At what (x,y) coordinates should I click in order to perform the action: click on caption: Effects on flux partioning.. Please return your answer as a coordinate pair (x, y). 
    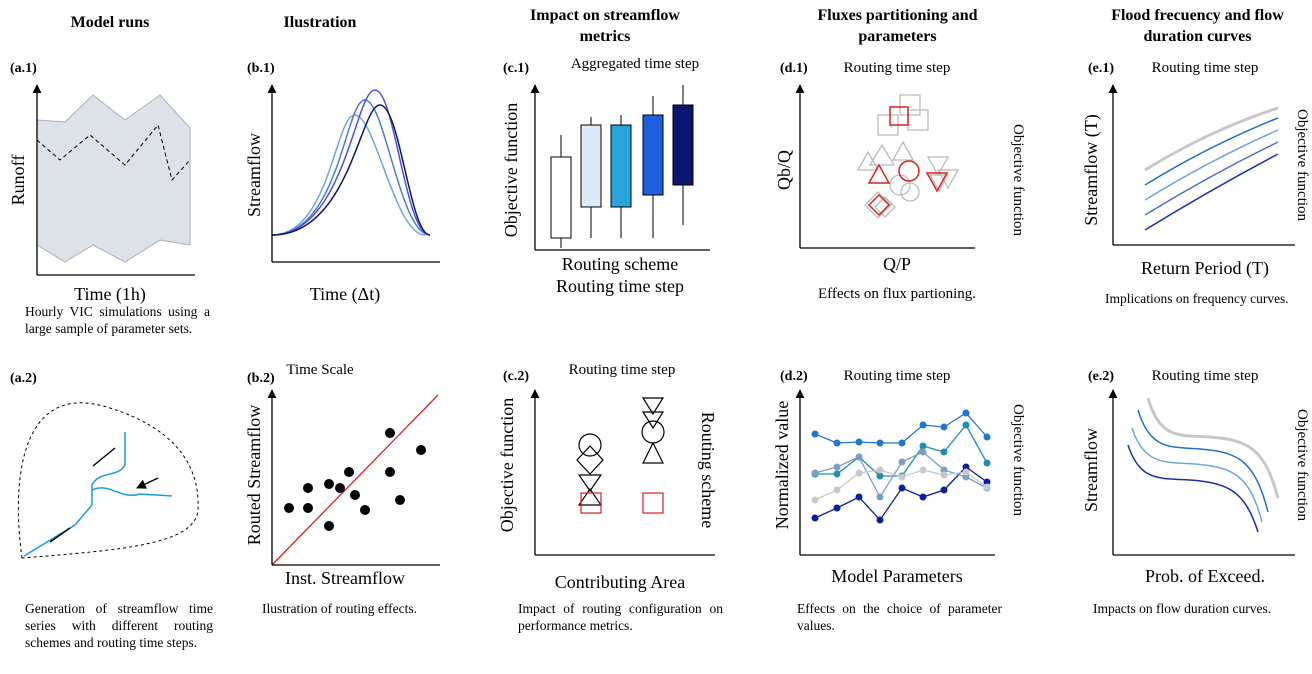
    Looking at the image, I should click on (897, 294).